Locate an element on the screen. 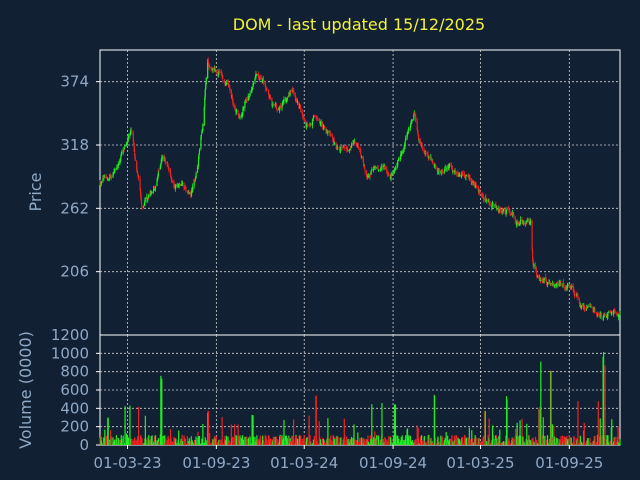 This screenshot has width=640, height=480. price-y-ticks: 206 262 318 374 1200 is located at coordinates (75, 208).